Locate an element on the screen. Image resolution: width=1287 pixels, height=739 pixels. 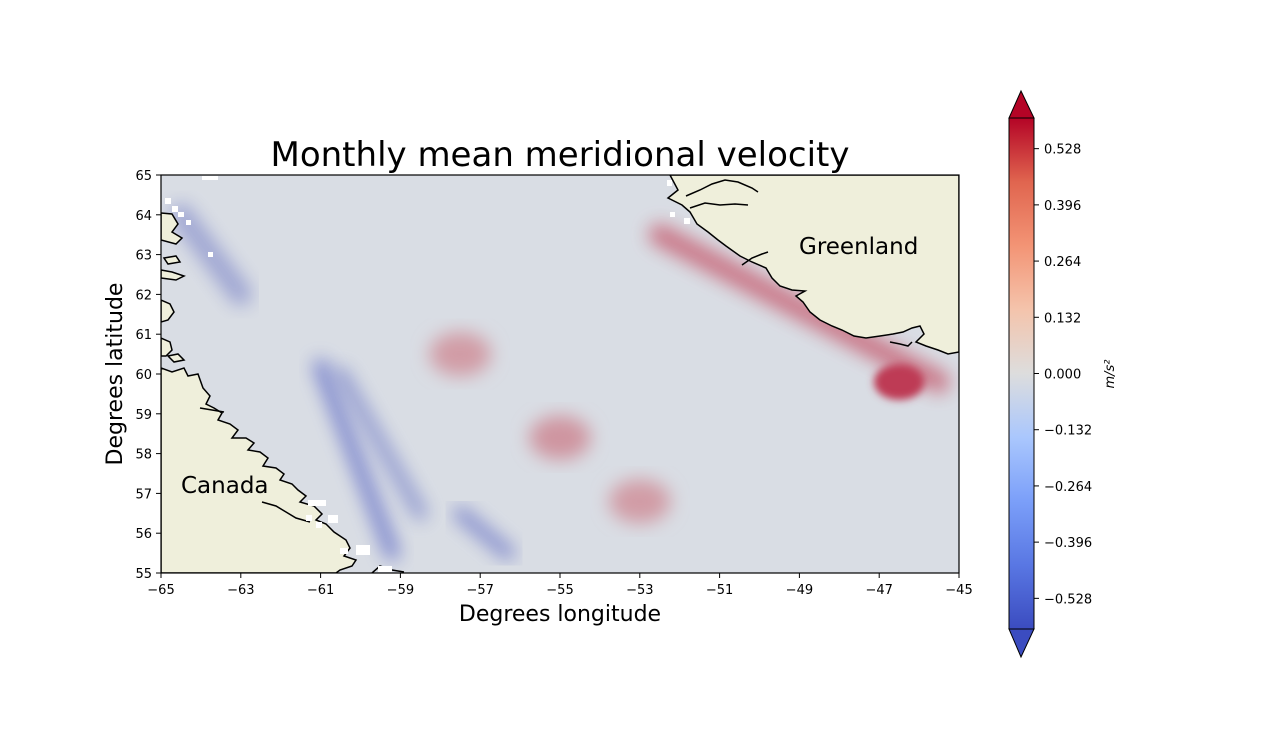
x-axis-ticks: −65 −63 −61 −59 −57 −55 −53 −51 −49 −47 −45 is located at coordinates (560, 585).